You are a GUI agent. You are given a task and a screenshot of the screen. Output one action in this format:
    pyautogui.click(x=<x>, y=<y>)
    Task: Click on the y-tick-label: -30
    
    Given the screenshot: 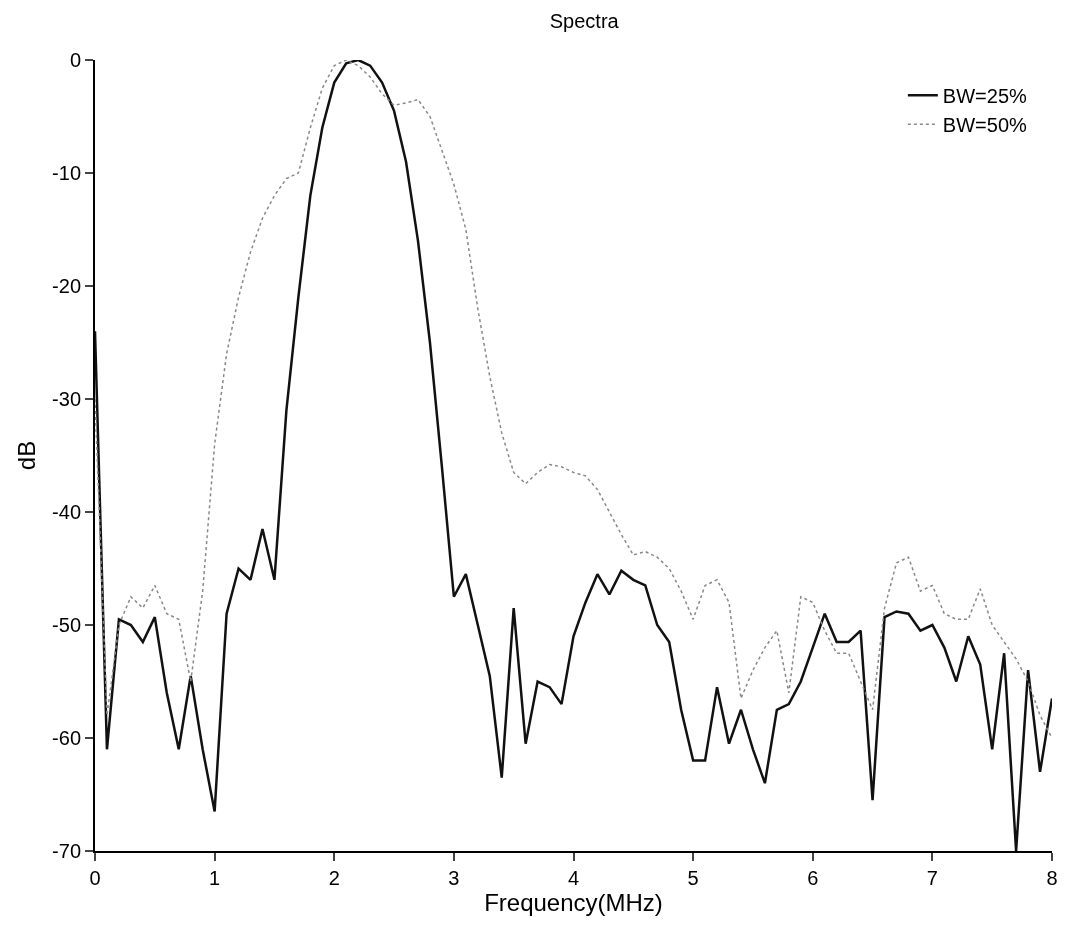 What is the action you would take?
    pyautogui.click(x=66, y=399)
    